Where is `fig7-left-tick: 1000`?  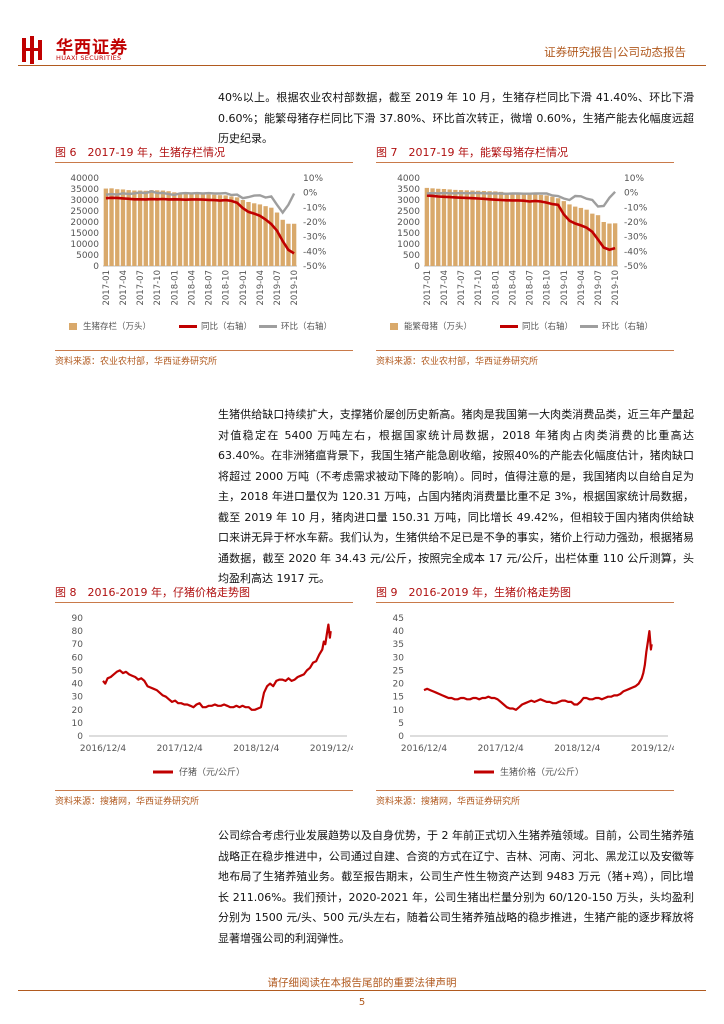 fig7-left-tick: 1000 is located at coordinates (408, 245).